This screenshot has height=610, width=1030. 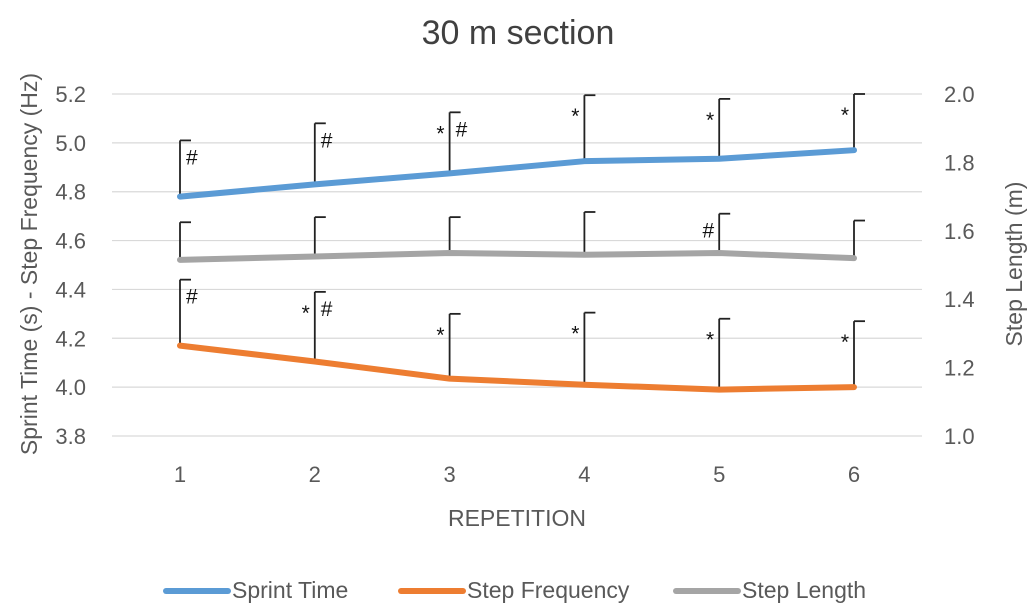 I want to click on x-axis-title: REPETITION, so click(x=517, y=518).